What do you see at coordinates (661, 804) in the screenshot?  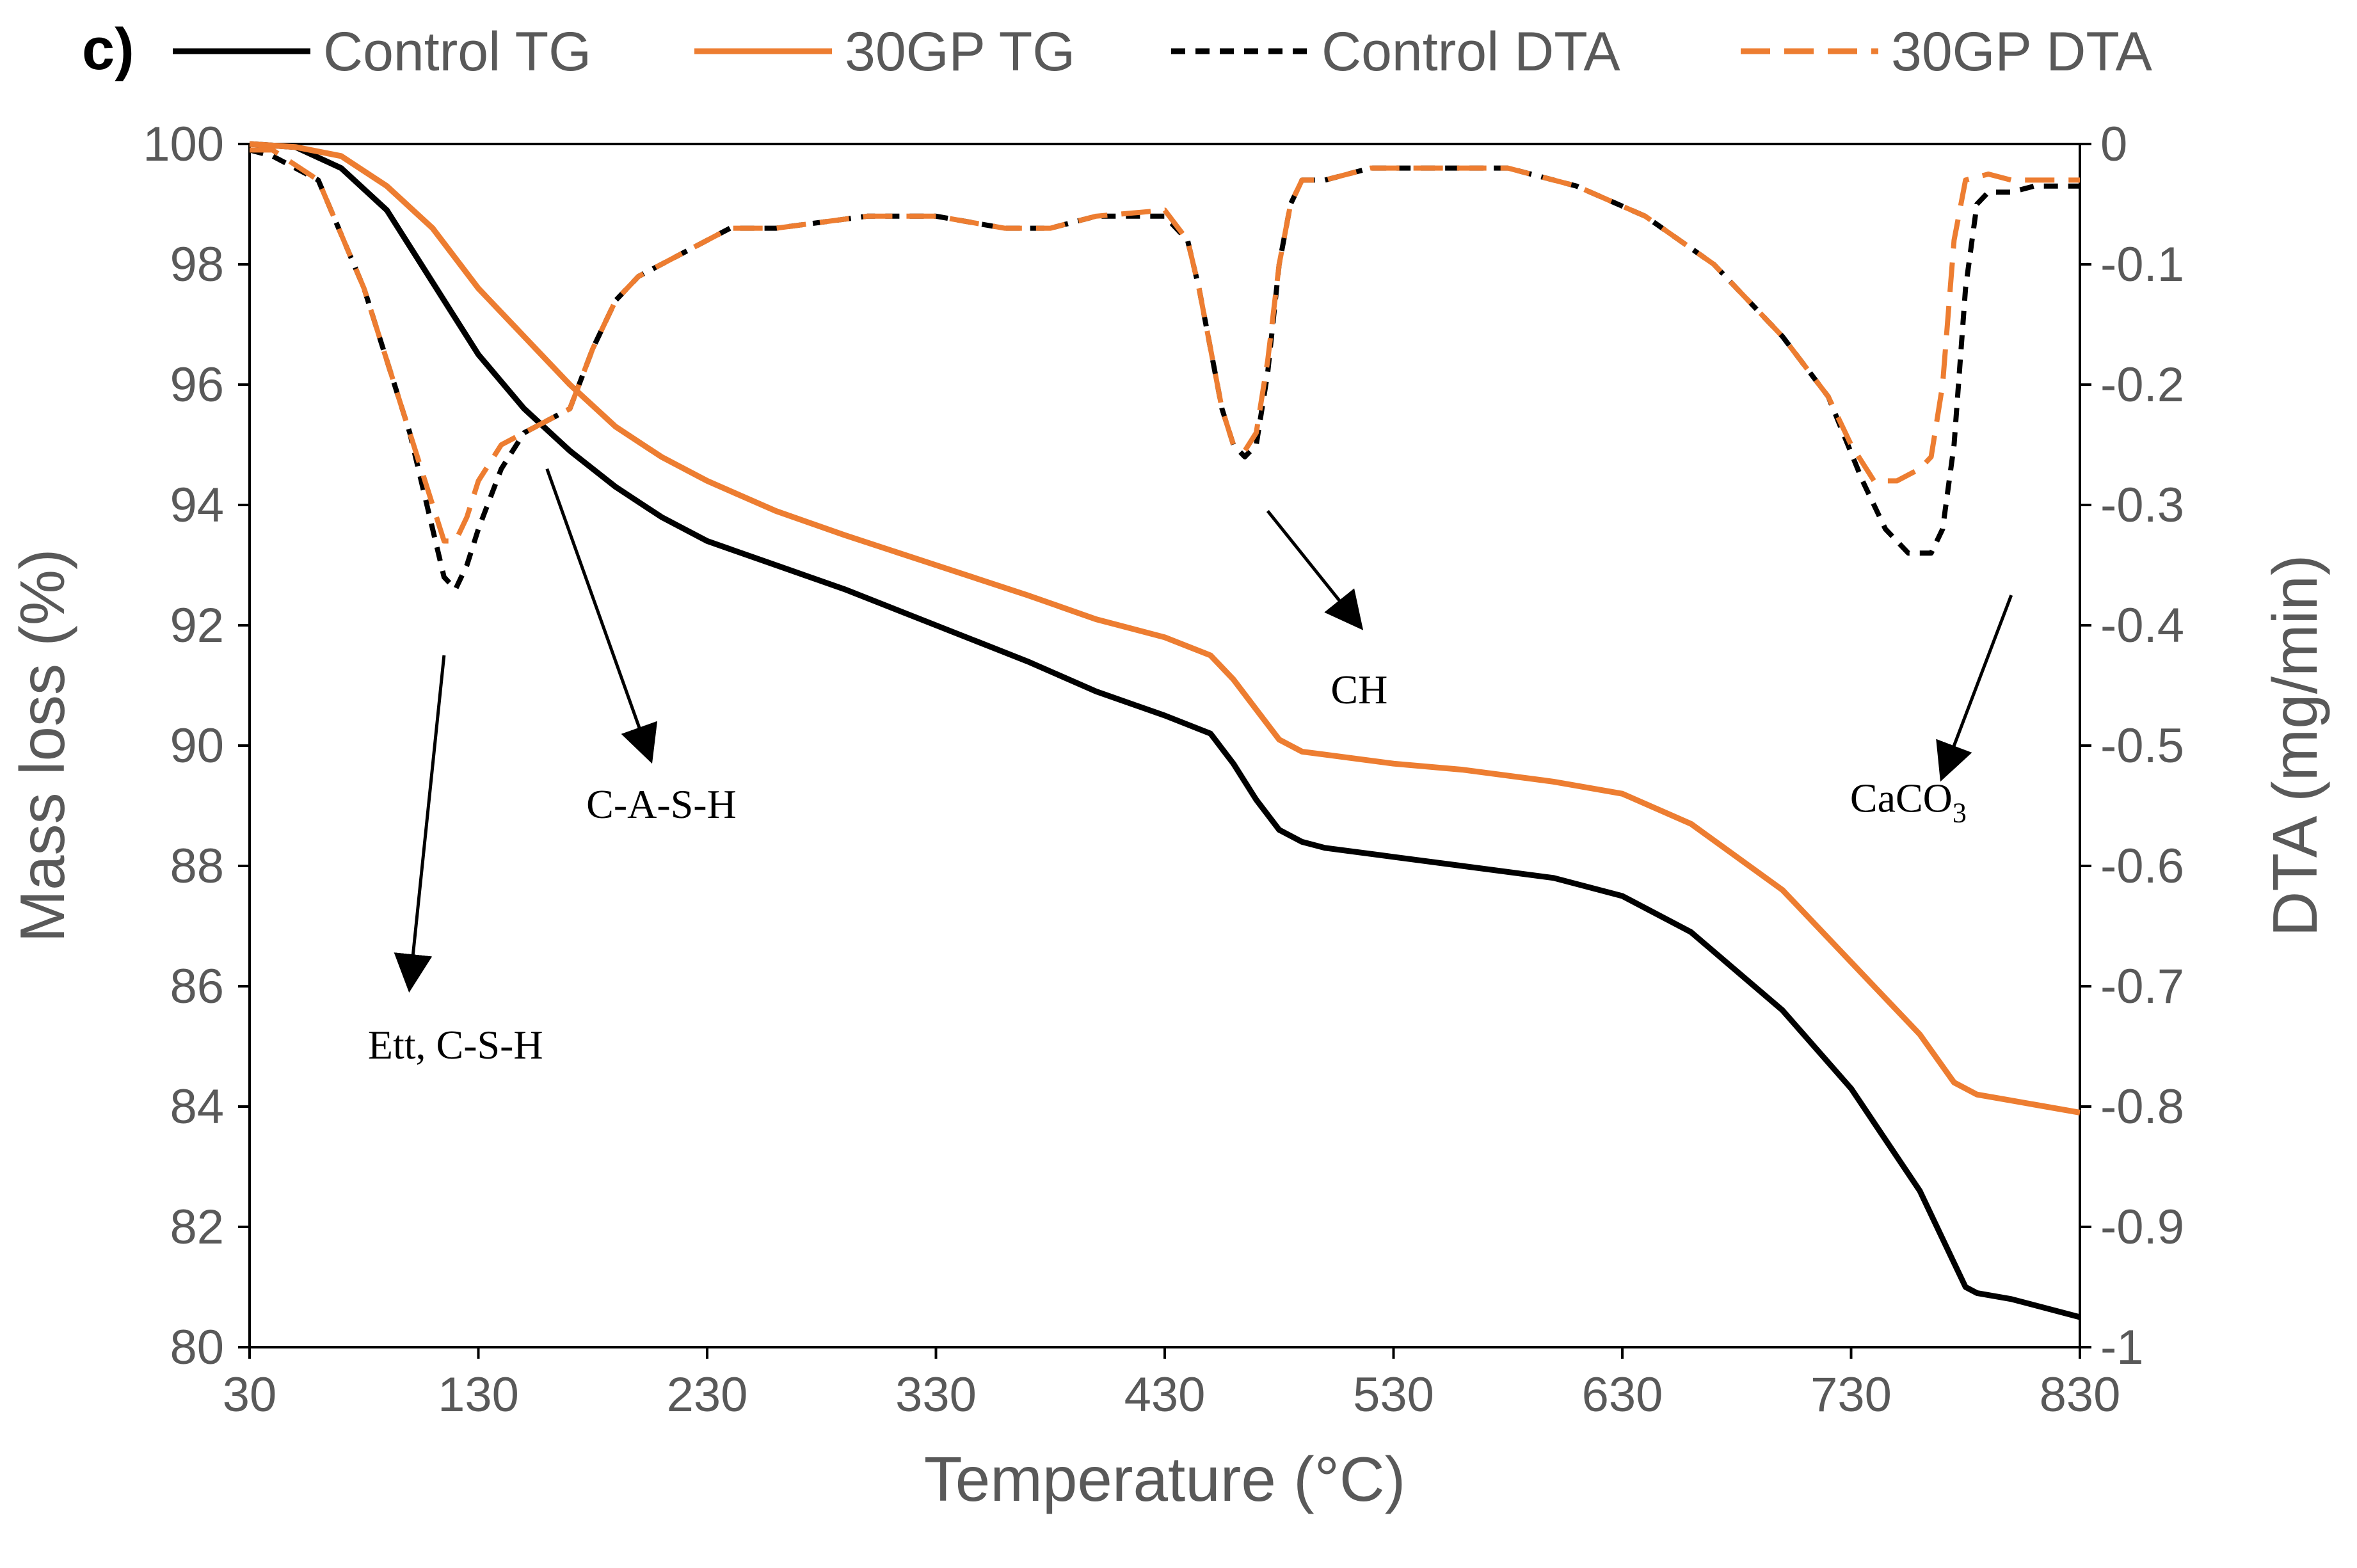 I see `annotation-label: C-A-S-H` at bounding box center [661, 804].